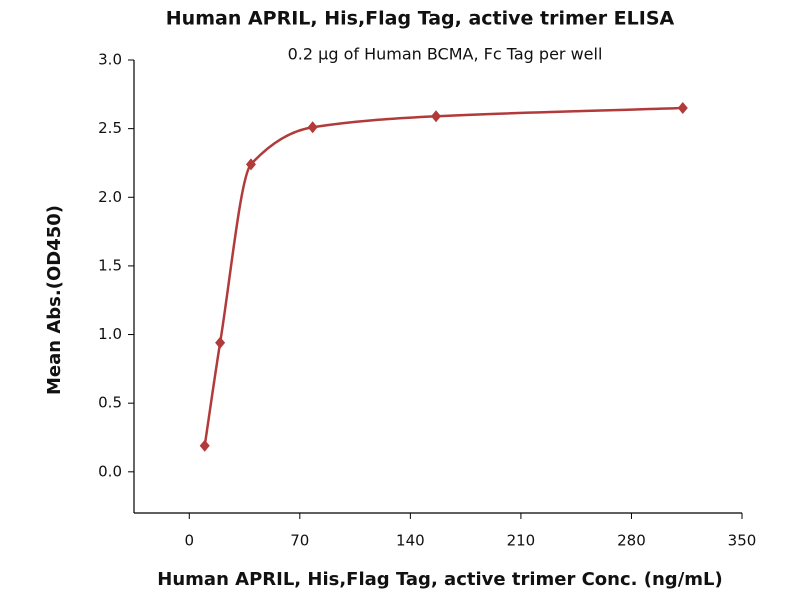 The height and width of the screenshot is (600, 800). I want to click on y-tick-label: 2.5, so click(110, 128).